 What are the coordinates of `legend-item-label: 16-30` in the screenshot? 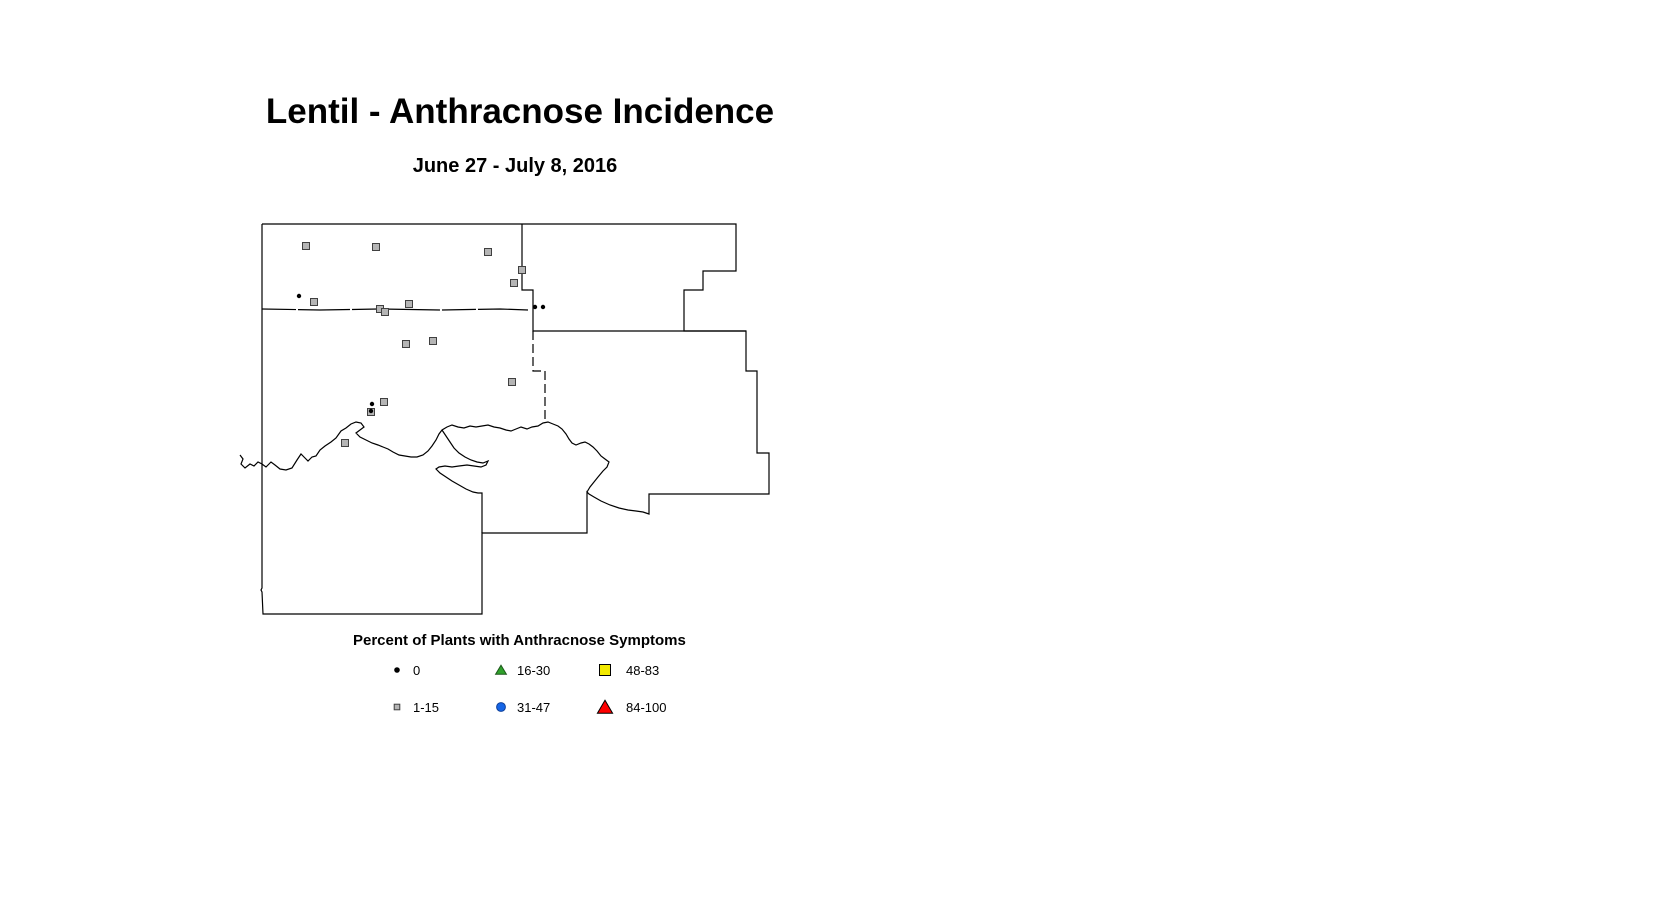 It's located at (534, 670).